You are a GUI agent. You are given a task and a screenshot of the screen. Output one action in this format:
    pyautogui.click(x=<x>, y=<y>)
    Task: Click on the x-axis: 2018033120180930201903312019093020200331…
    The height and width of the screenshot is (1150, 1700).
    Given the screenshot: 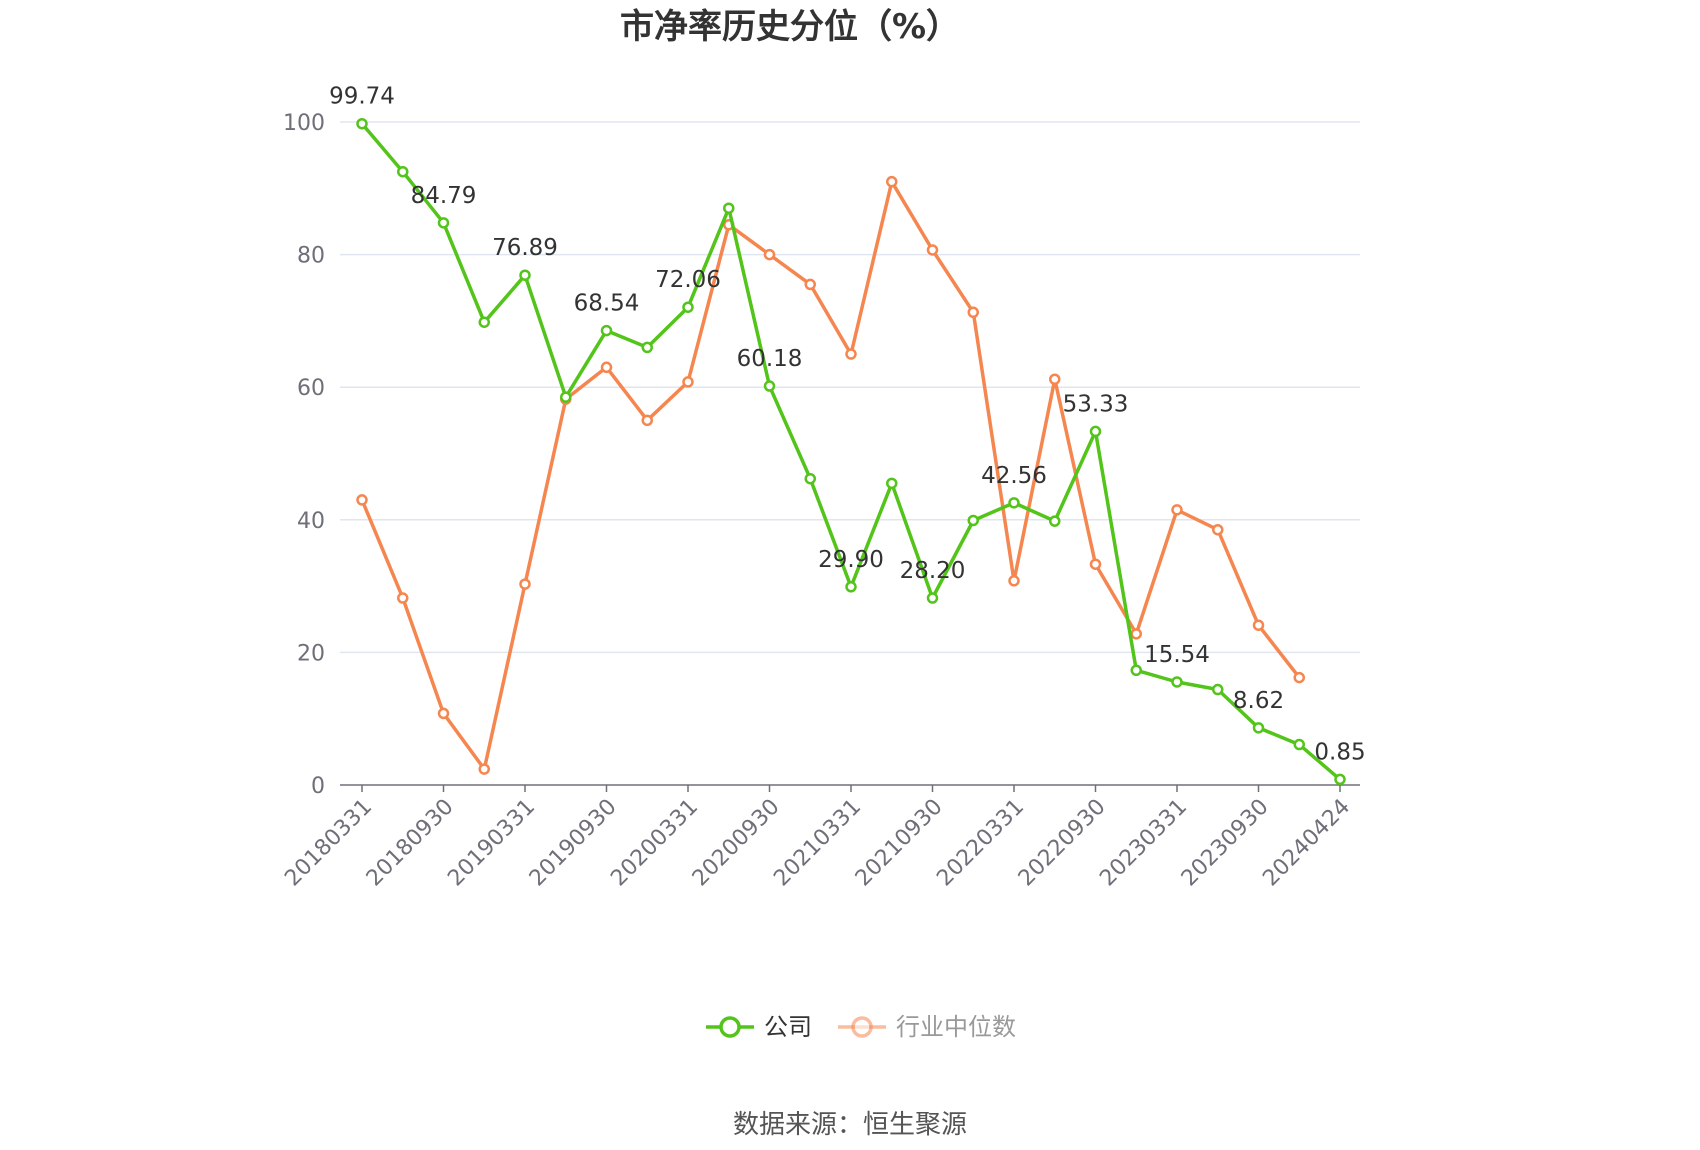 What is the action you would take?
    pyautogui.click(x=820, y=837)
    